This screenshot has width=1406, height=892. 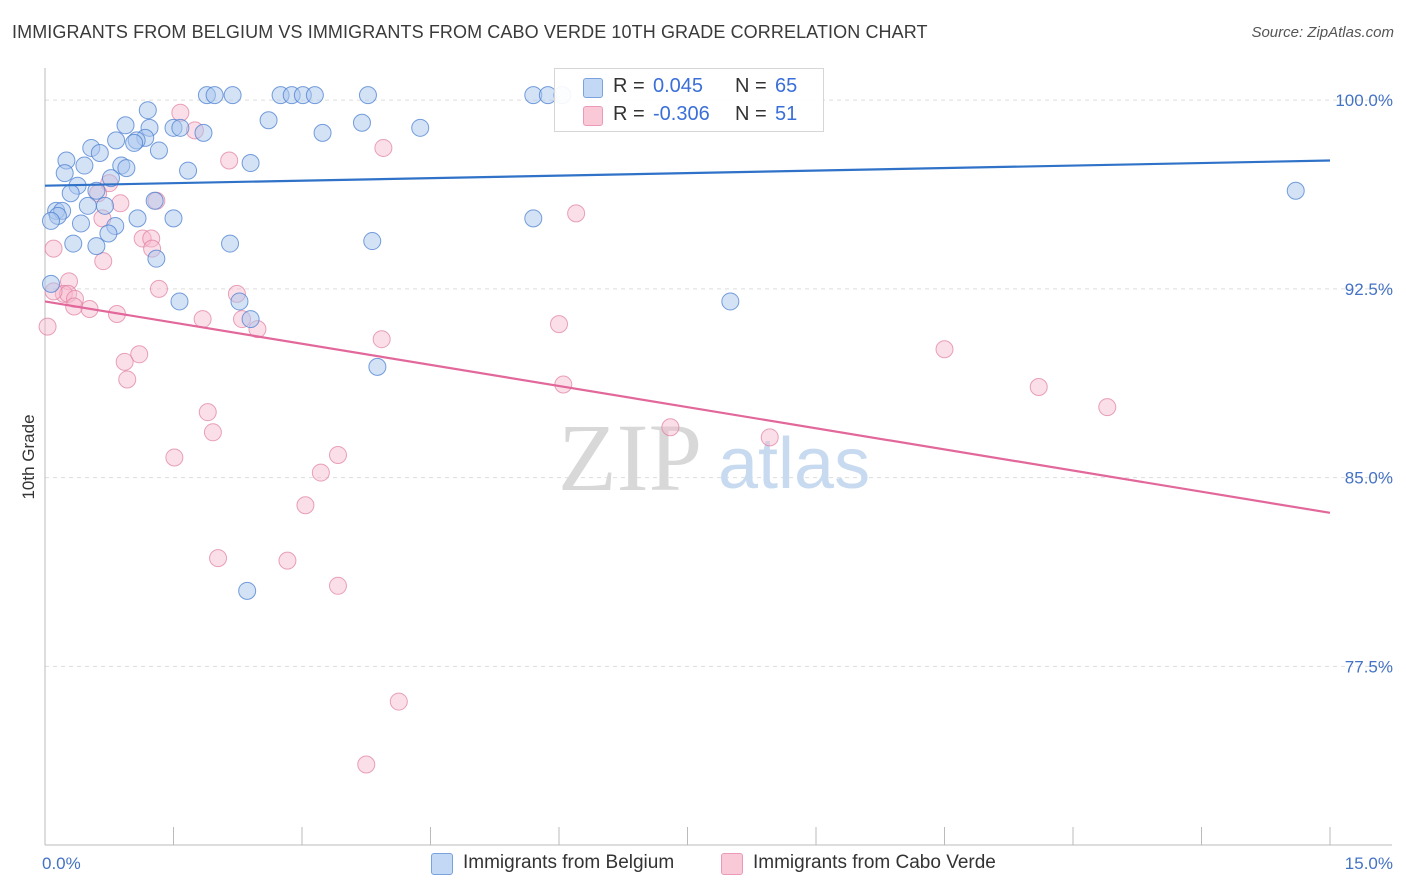 What do you see at coordinates (61, 863) in the screenshot?
I see `x-tick-label: 0.0%` at bounding box center [61, 863].